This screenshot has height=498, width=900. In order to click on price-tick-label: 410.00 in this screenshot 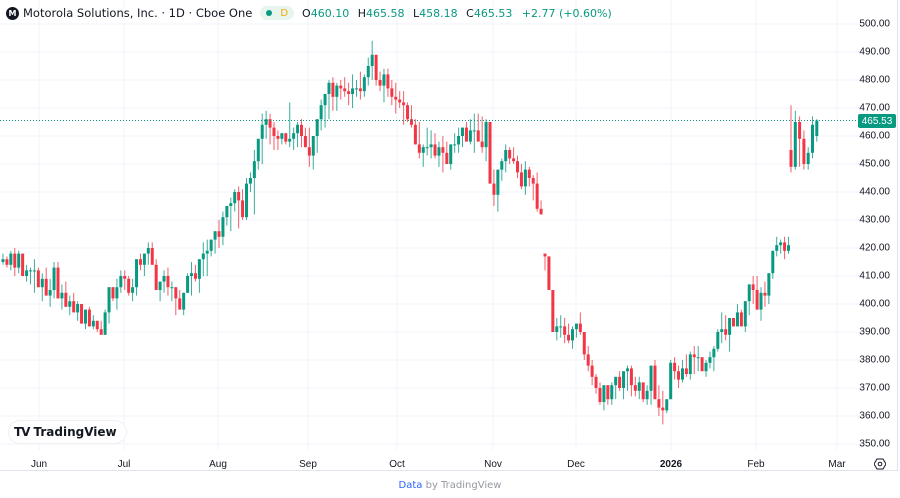, I will do `click(874, 276)`.